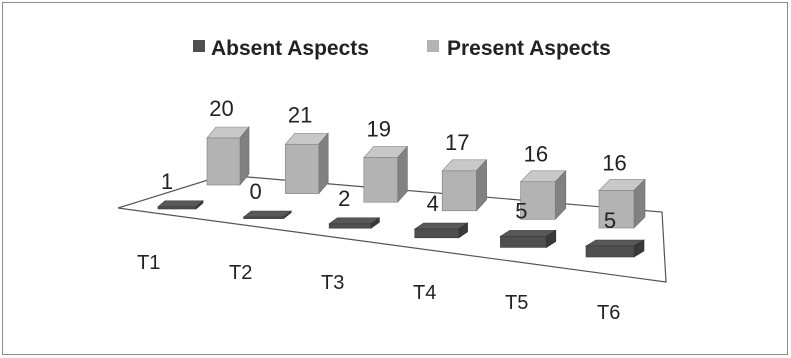  Describe the element at coordinates (608, 313) in the screenshot. I see `category-label: T6` at that location.